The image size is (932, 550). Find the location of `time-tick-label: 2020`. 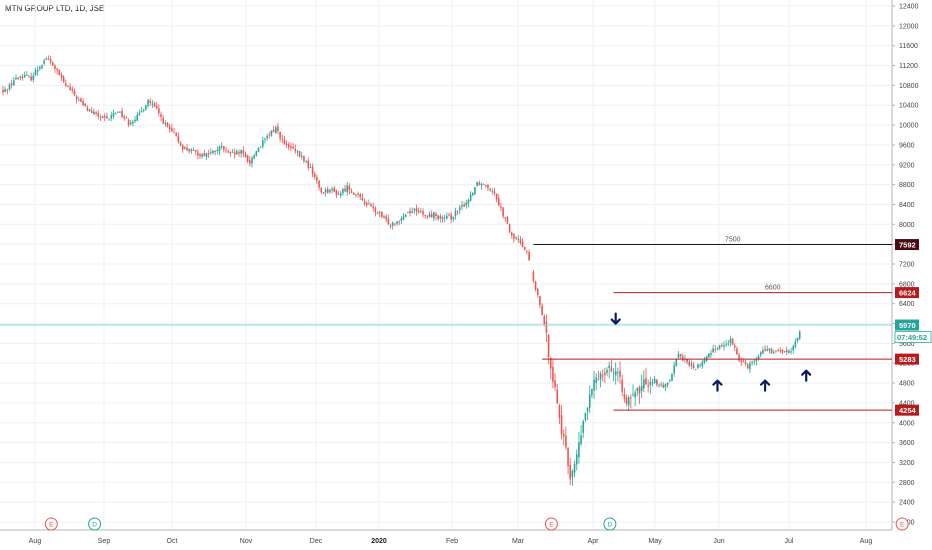

time-tick-label: 2020 is located at coordinates (379, 541).